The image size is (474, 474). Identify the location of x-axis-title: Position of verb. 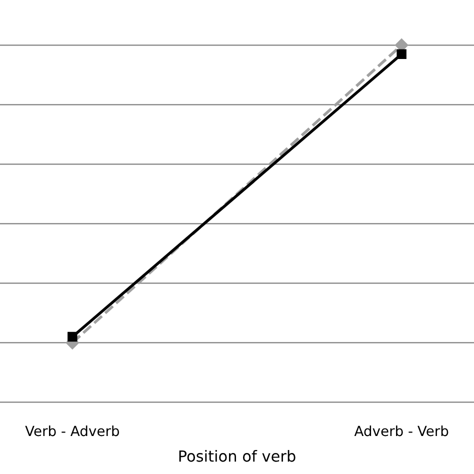
(237, 456).